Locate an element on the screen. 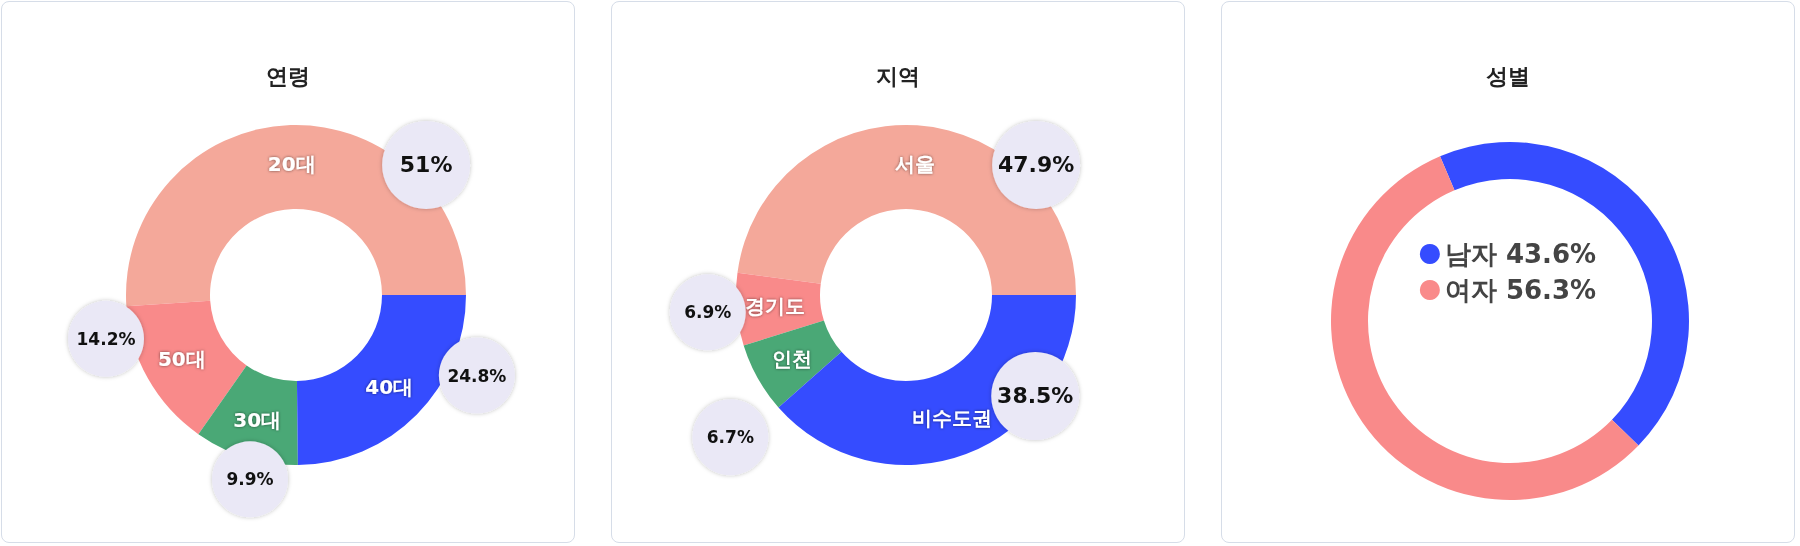 The image size is (1800, 546). chart-title: 성별 is located at coordinates (1508, 76).